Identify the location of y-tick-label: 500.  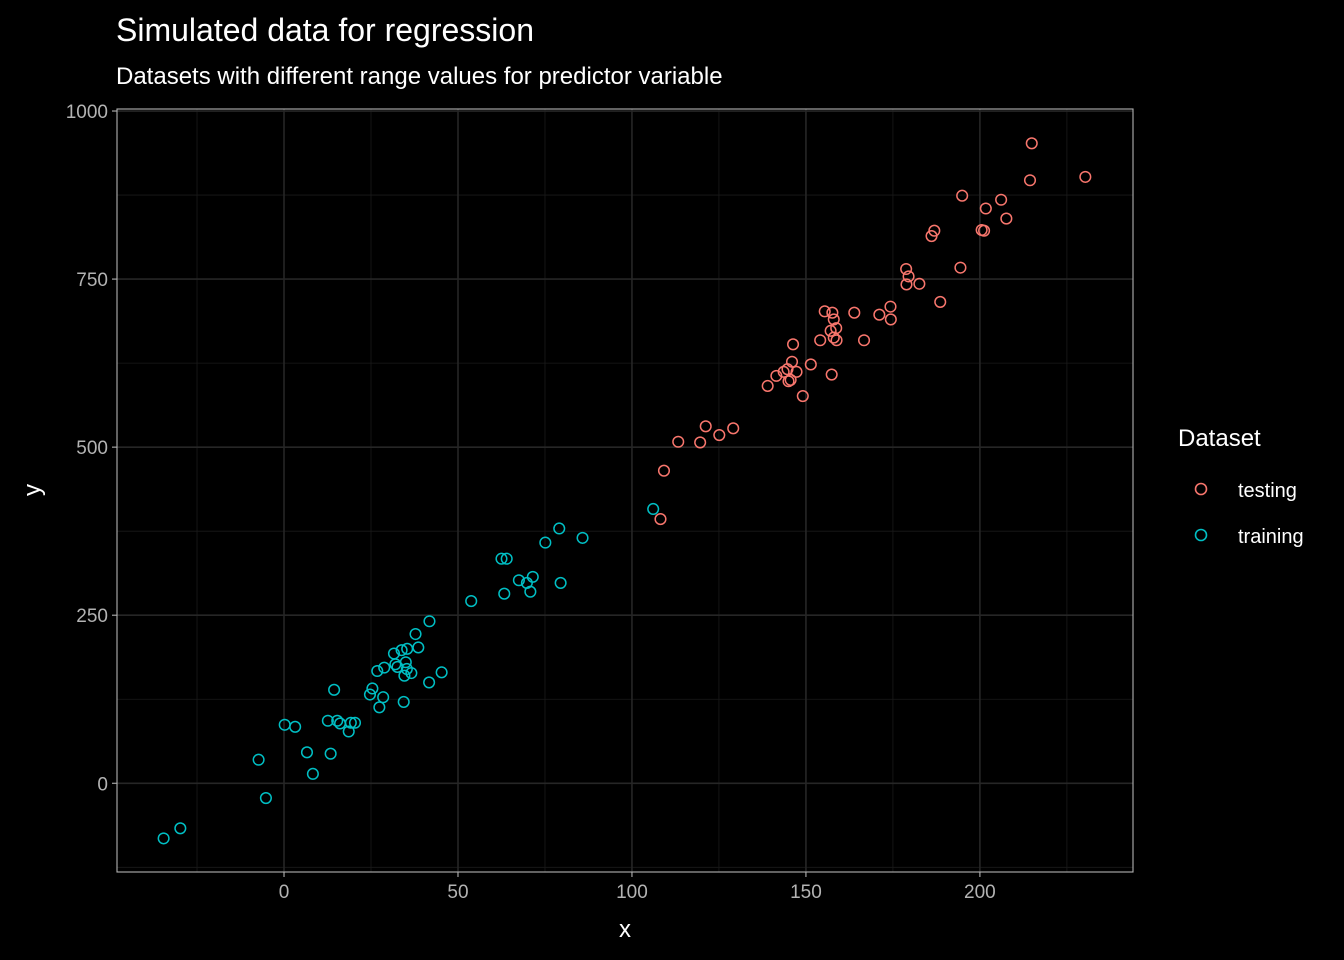
(92, 448).